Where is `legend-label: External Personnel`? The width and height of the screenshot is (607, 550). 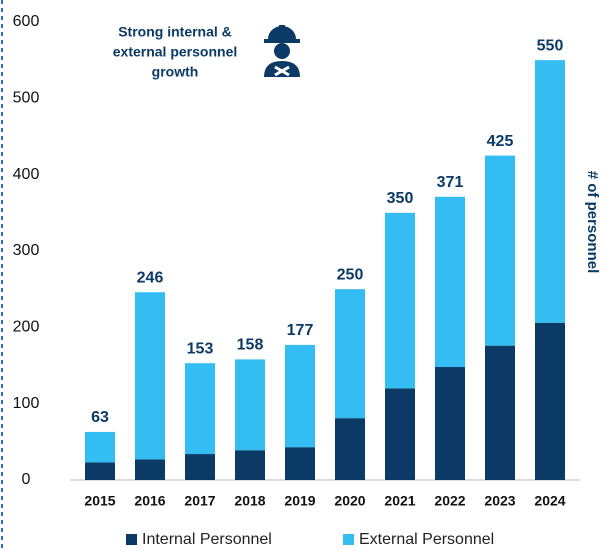
legend-label: External Personnel is located at coordinates (426, 539).